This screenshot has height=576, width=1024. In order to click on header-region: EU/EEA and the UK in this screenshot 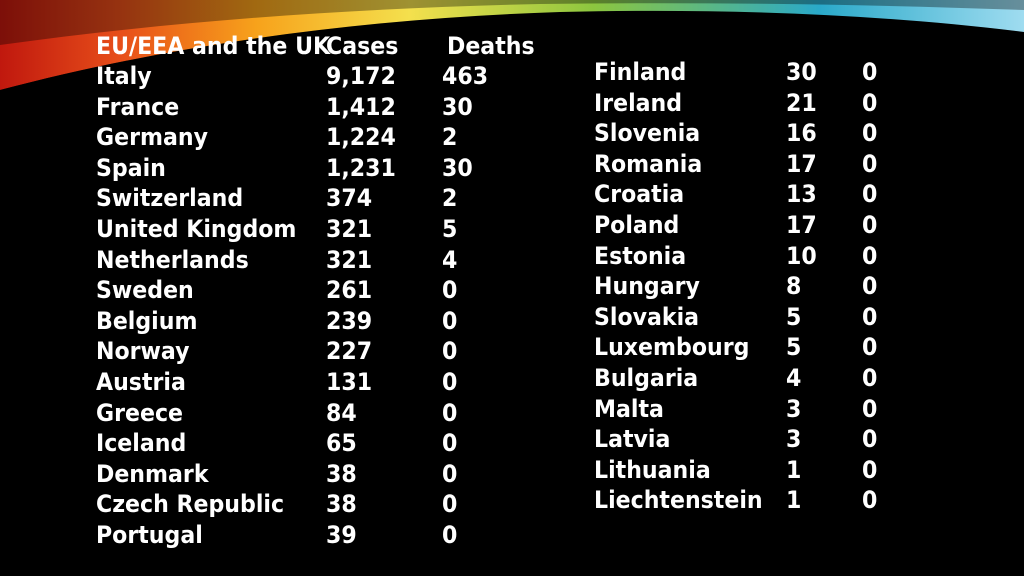, I will do `click(213, 46)`.